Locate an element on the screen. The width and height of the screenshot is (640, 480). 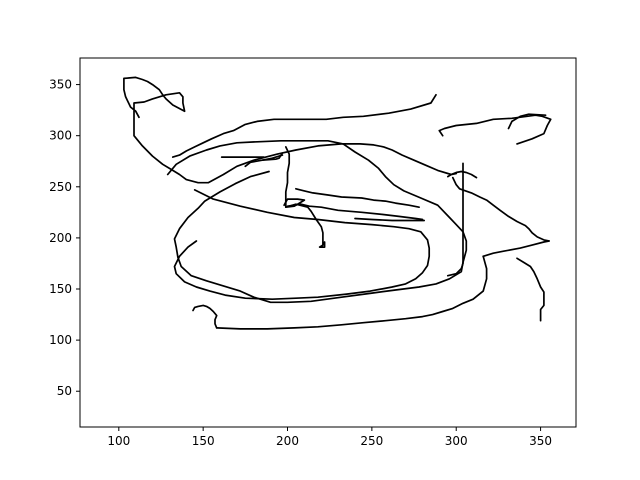
y-tick-label: 250 is located at coordinates (60, 187).